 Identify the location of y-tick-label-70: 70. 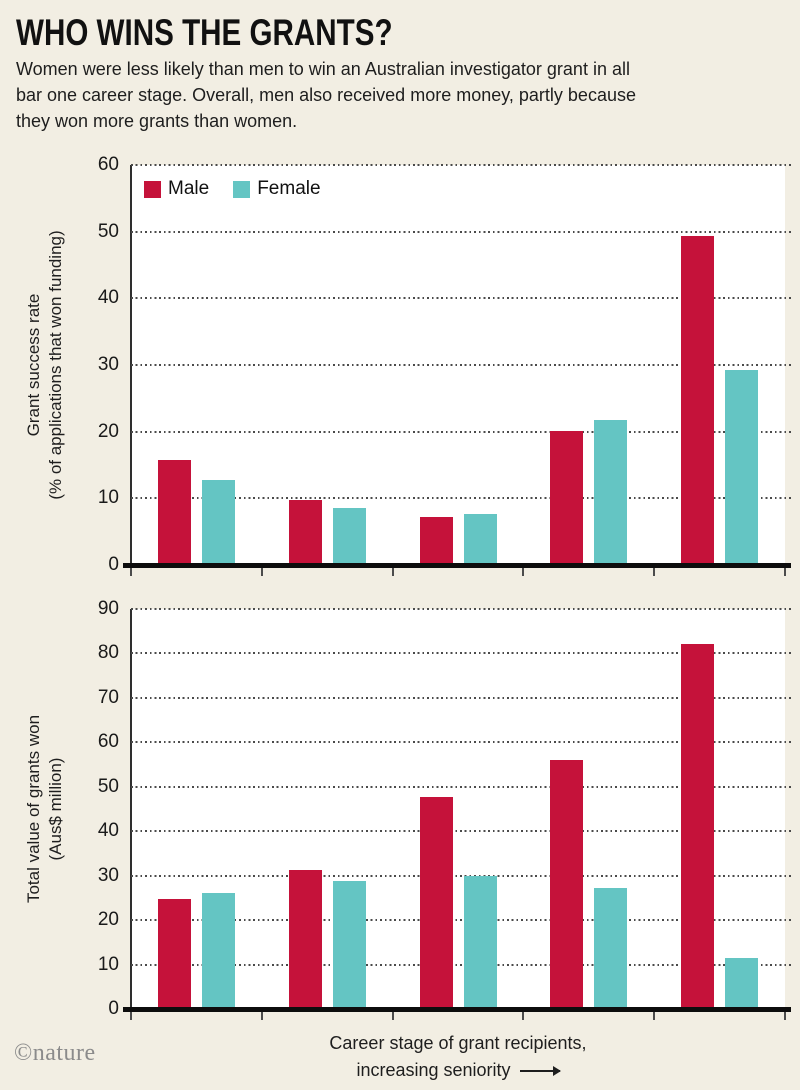
(108, 697).